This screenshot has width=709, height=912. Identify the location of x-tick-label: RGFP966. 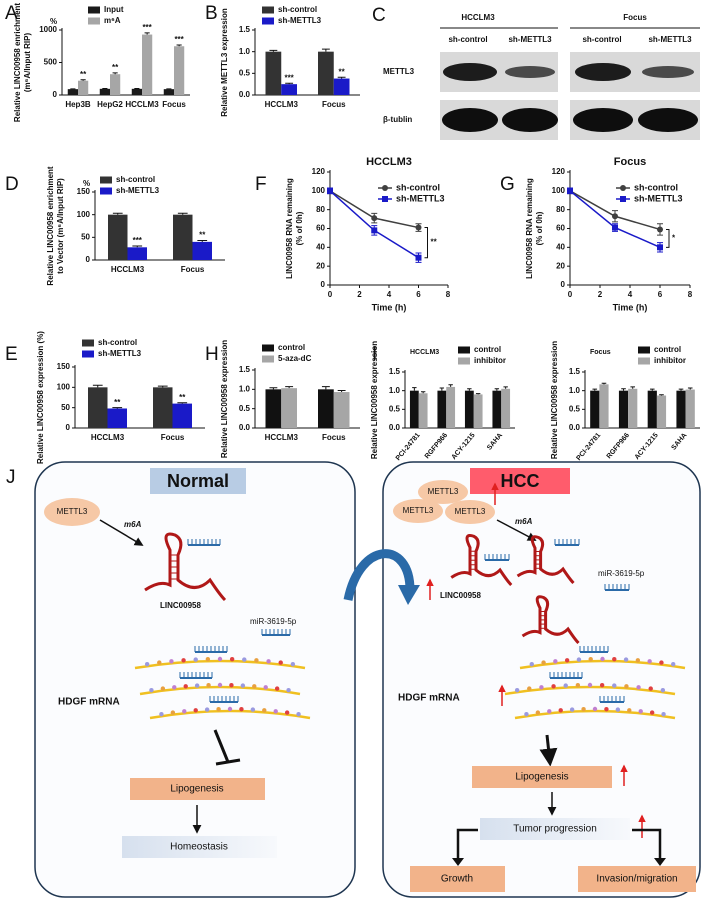
(618, 446).